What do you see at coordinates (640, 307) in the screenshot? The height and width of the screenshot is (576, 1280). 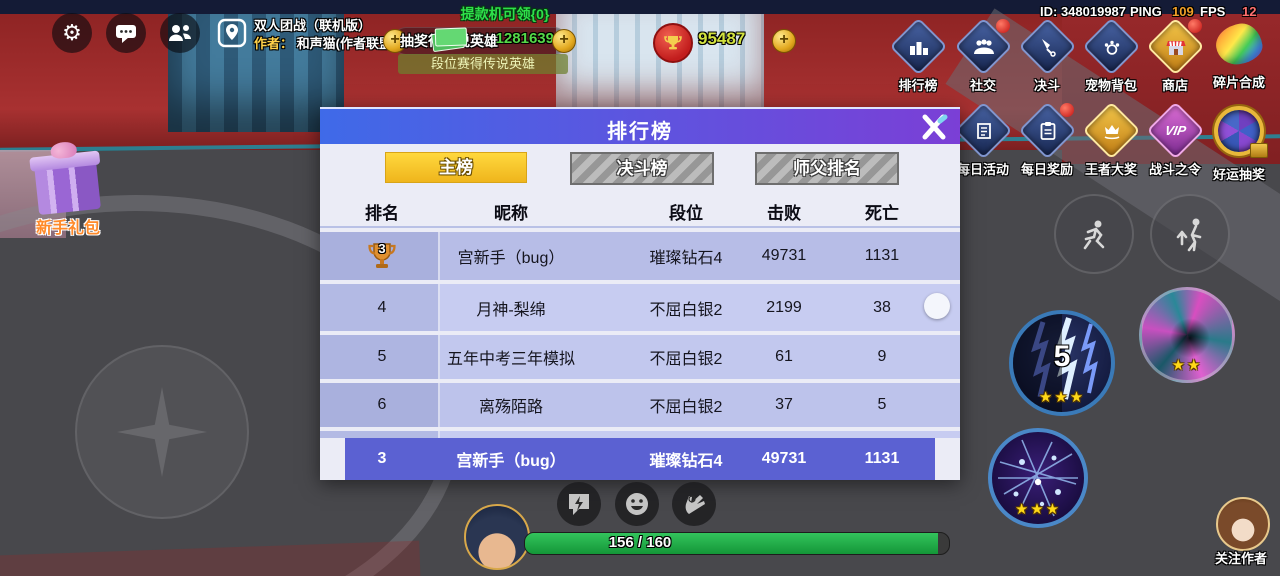 I see `table-row: 4 月神-梨绵 不屈白银2 2199 38` at bounding box center [640, 307].